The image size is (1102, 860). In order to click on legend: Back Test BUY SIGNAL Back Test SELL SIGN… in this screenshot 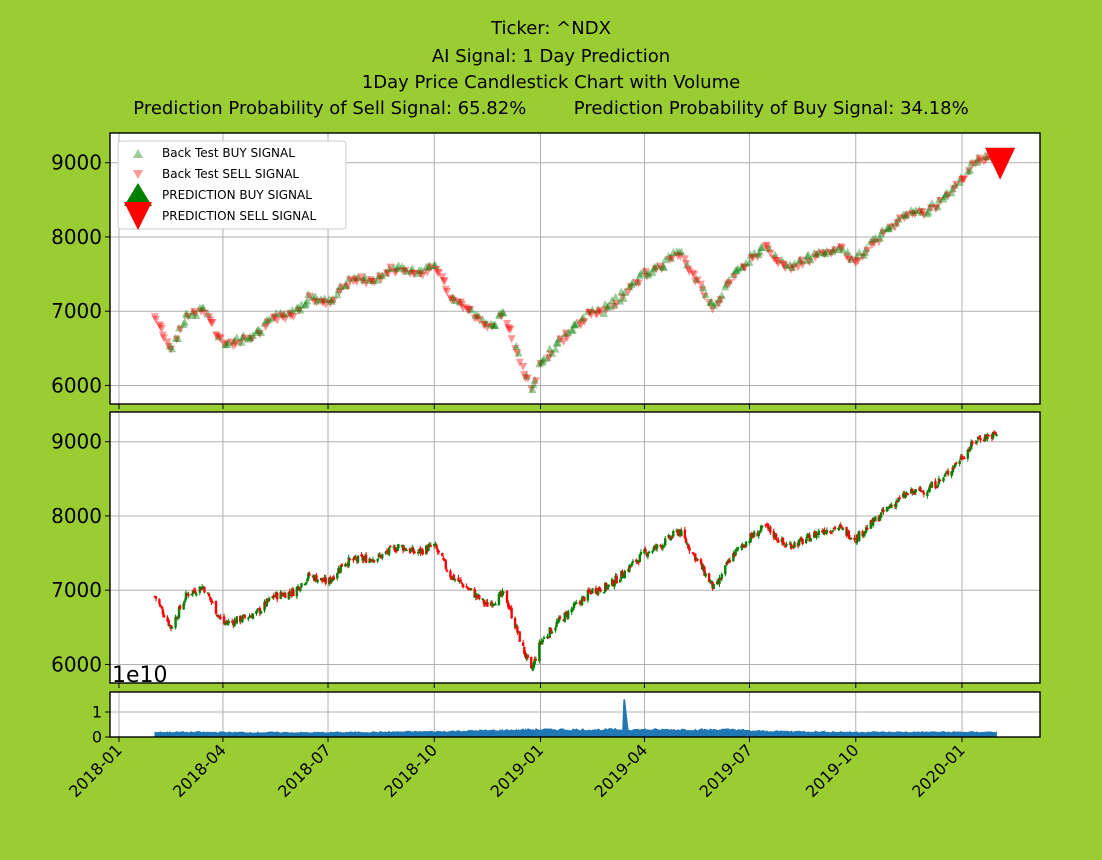, I will do `click(232, 185)`.